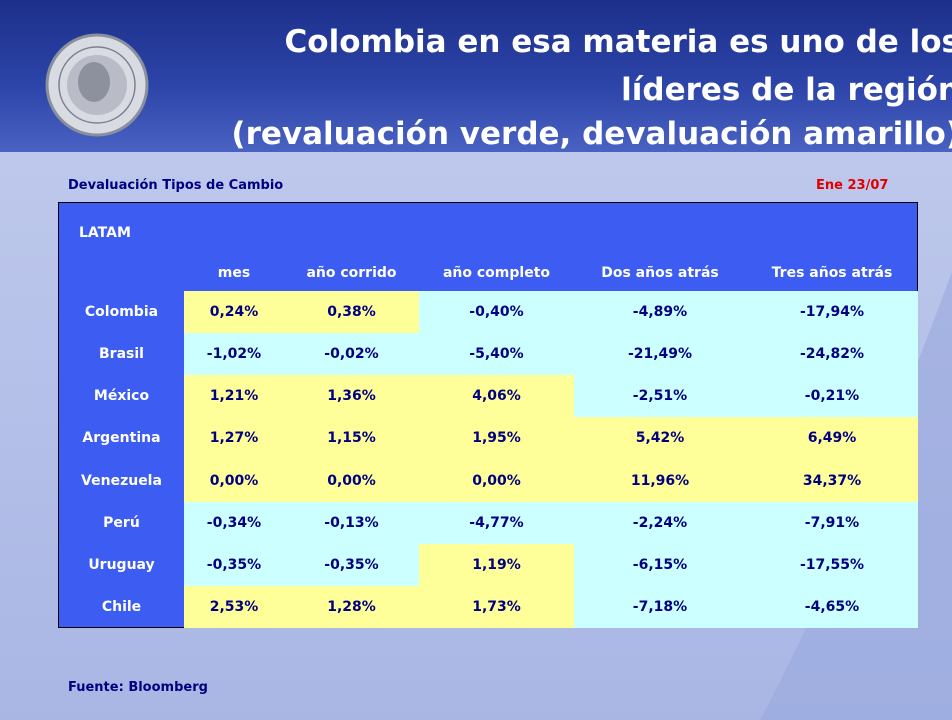  I want to click on data-cell: -7,91%, so click(832, 522).